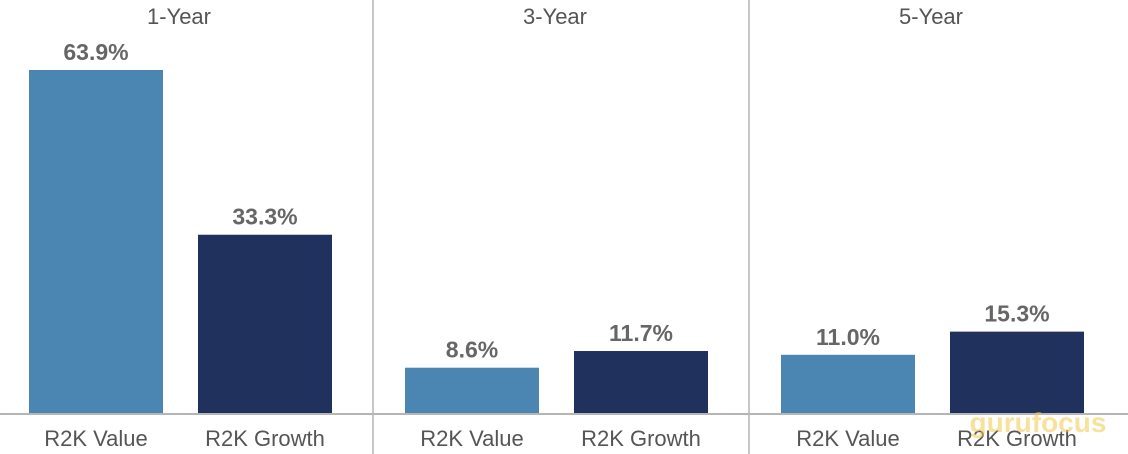 Image resolution: width=1128 pixels, height=454 pixels. I want to click on period-title: 5-Year, so click(931, 16).